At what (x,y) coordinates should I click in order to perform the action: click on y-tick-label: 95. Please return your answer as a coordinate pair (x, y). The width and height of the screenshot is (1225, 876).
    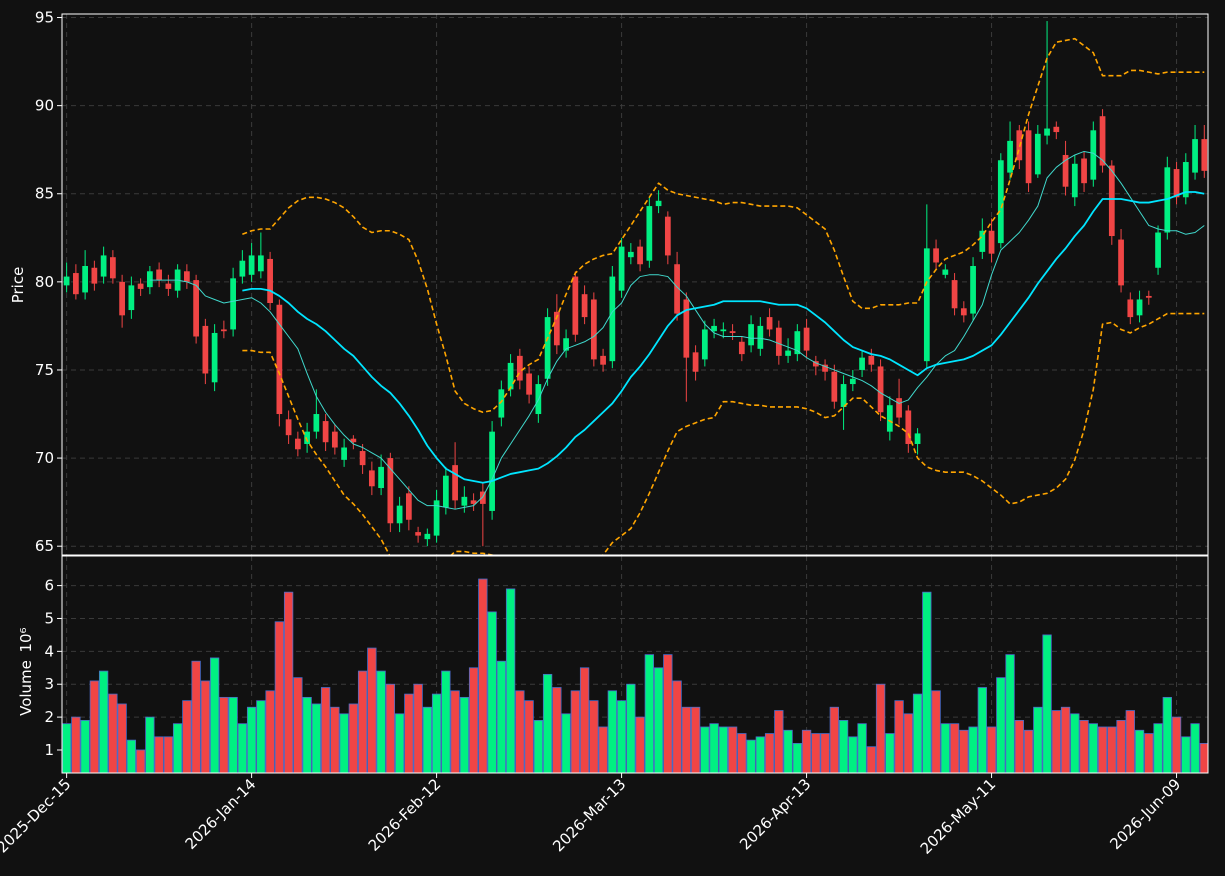
    Looking at the image, I should click on (44, 18).